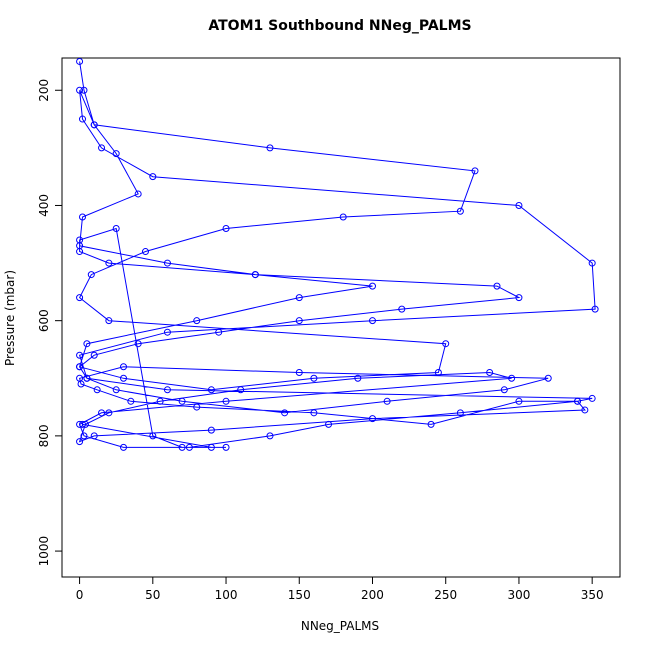  I want to click on x-tick-label: 50, so click(152, 595).